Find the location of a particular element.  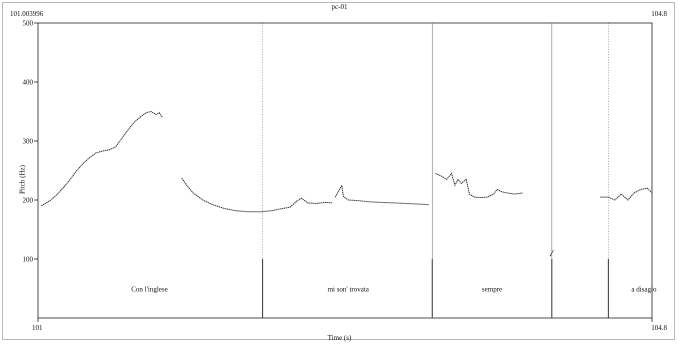

segment-label: sempre is located at coordinates (492, 290).